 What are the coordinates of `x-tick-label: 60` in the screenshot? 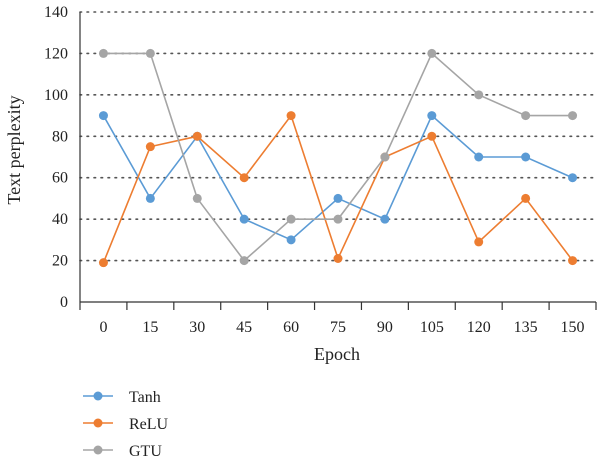 It's located at (291, 327).